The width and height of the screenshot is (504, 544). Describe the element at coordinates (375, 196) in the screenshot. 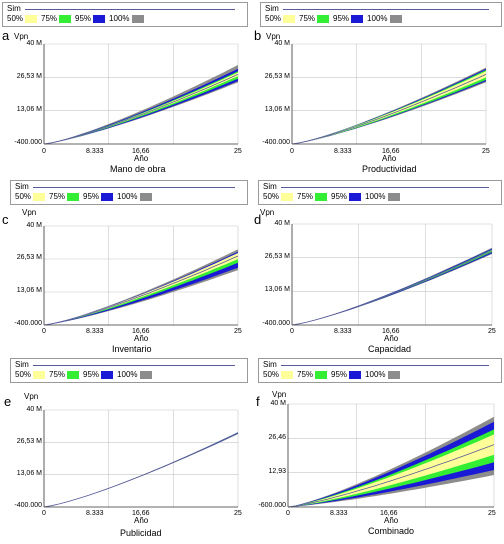

I see `legend-100-label: 100%` at that location.